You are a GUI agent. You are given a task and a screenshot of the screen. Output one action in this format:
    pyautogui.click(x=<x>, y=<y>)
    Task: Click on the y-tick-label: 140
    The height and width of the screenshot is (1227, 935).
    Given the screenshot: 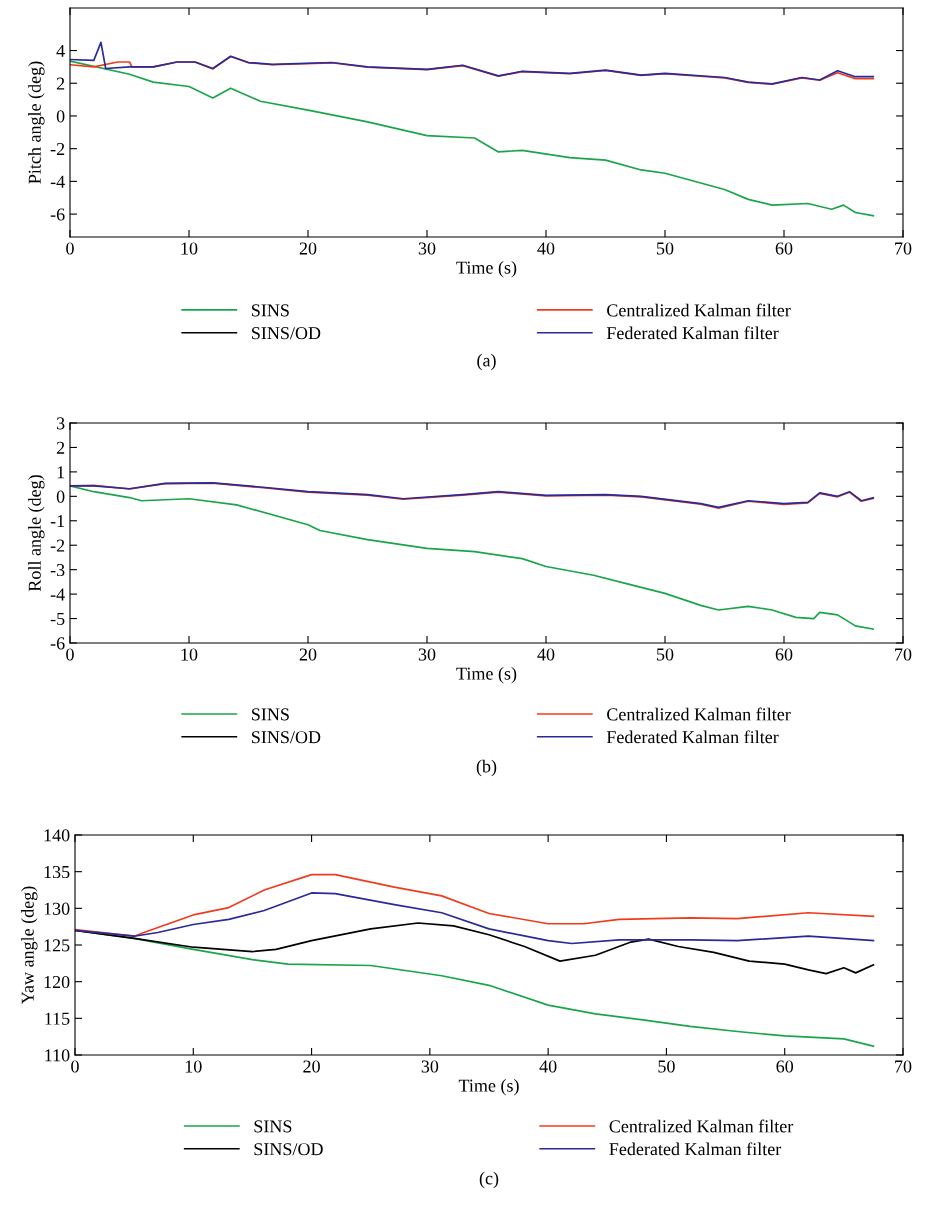 What is the action you would take?
    pyautogui.click(x=57, y=835)
    